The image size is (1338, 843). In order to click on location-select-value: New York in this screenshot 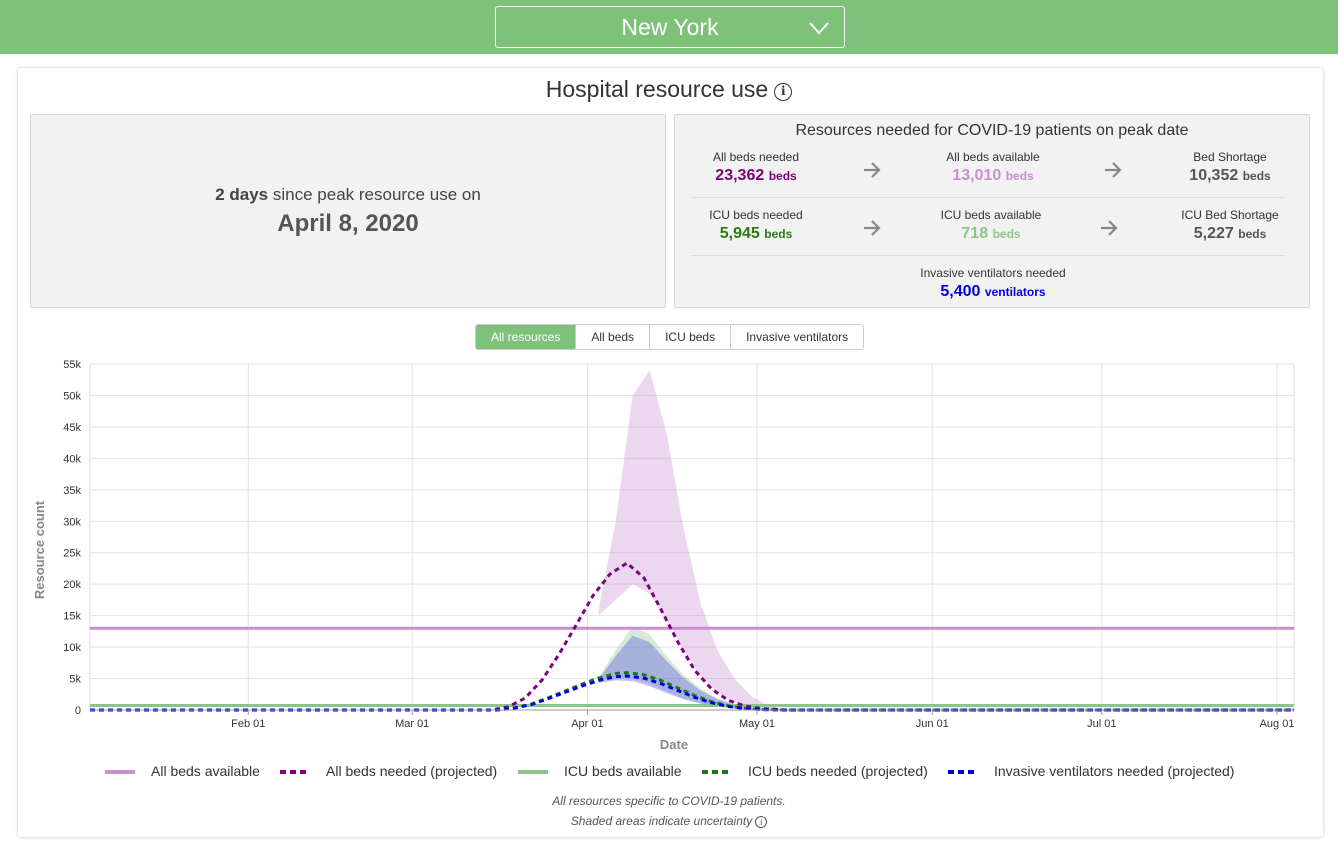, I will do `click(670, 26)`.